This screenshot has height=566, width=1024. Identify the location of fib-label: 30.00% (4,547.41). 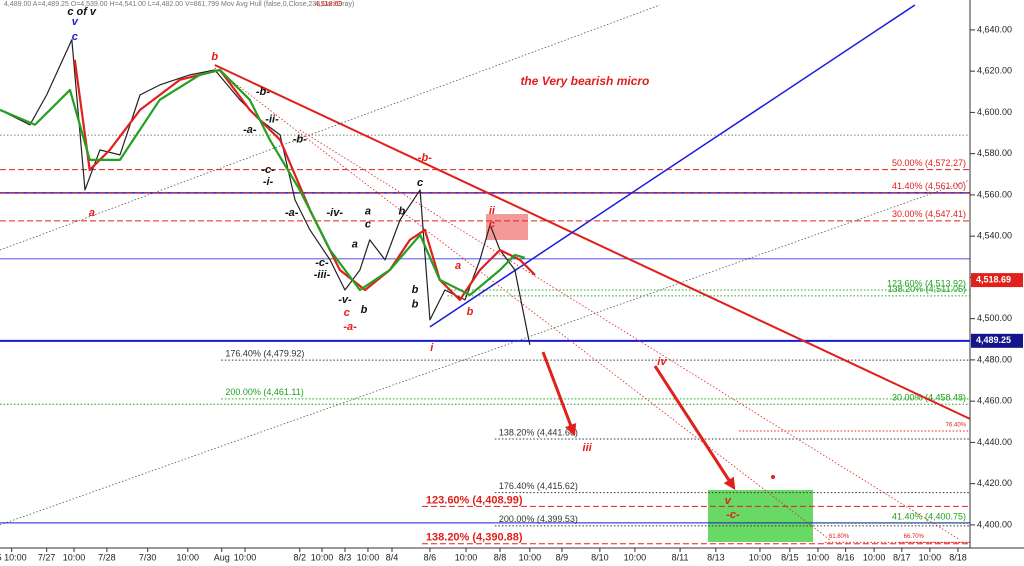
(929, 214).